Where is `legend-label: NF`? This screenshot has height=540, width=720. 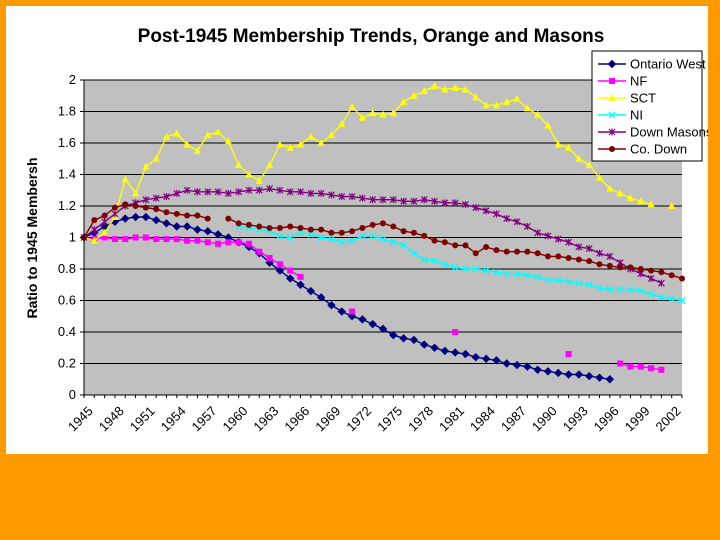
legend-label: NF is located at coordinates (638, 81).